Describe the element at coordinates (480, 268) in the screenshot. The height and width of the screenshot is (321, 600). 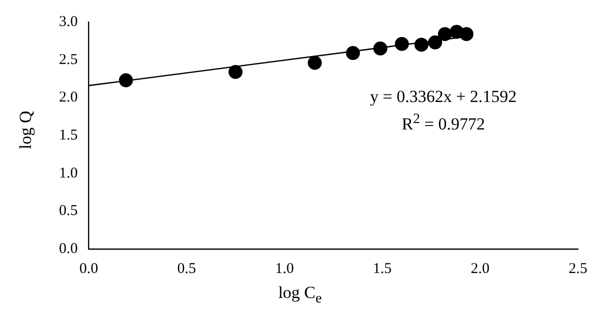
I see `x-tick-label: 2.0` at that location.